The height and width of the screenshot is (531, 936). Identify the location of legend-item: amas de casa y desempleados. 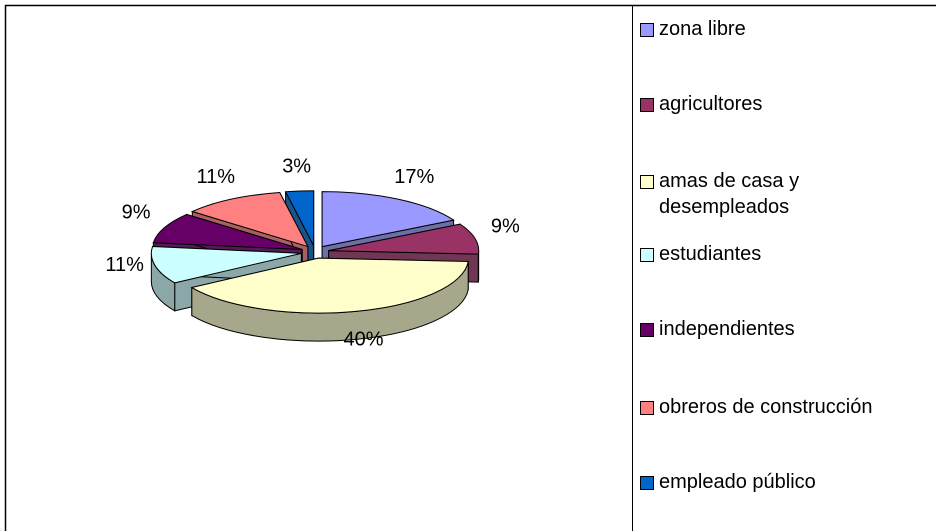
(769, 194).